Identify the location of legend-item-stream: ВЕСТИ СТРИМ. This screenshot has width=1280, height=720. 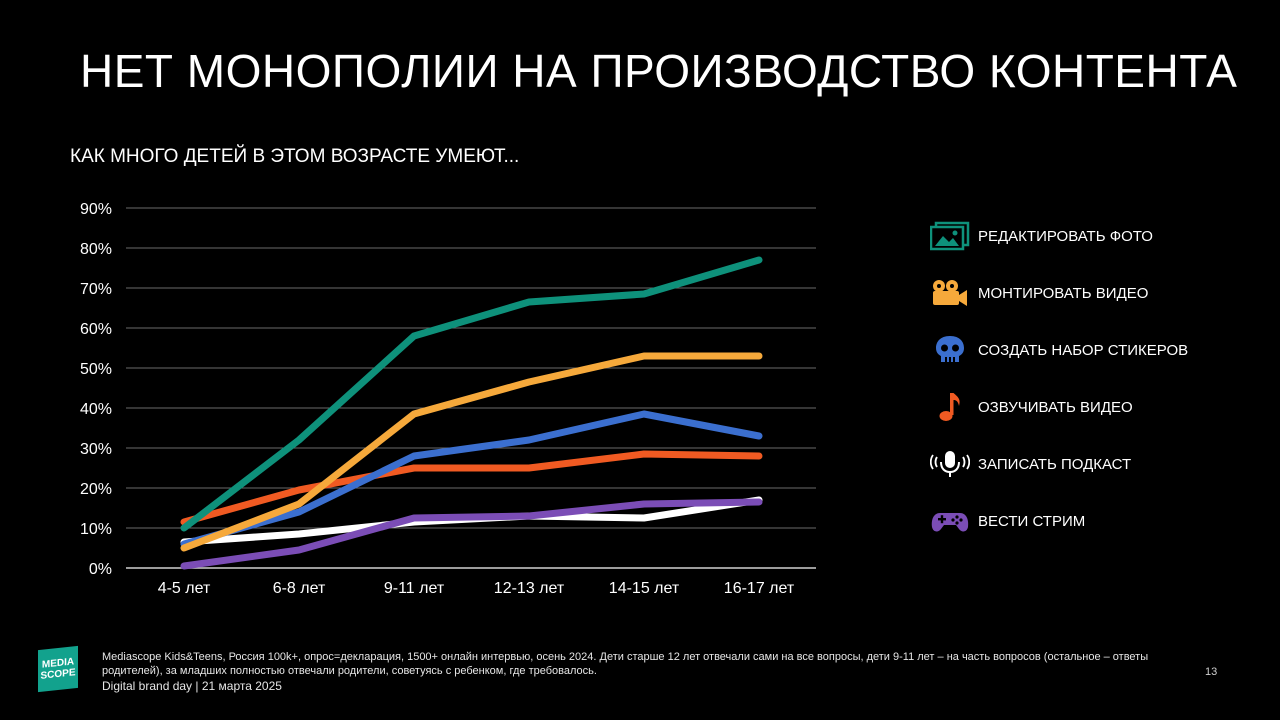
(1080, 521).